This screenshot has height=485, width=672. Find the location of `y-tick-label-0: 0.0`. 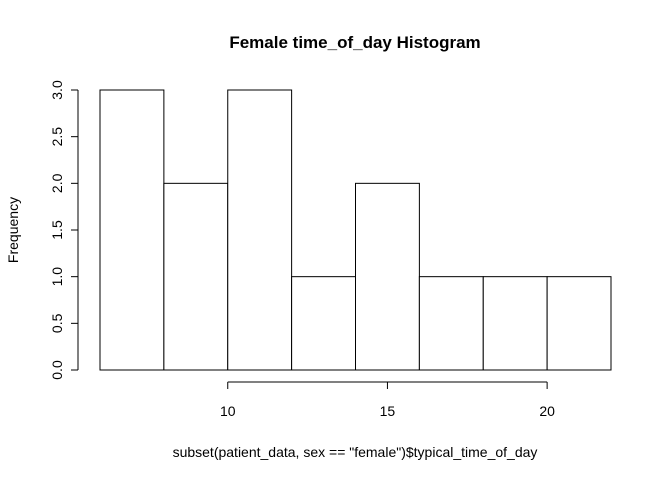

y-tick-label-0: 0.0 is located at coordinates (57, 370).